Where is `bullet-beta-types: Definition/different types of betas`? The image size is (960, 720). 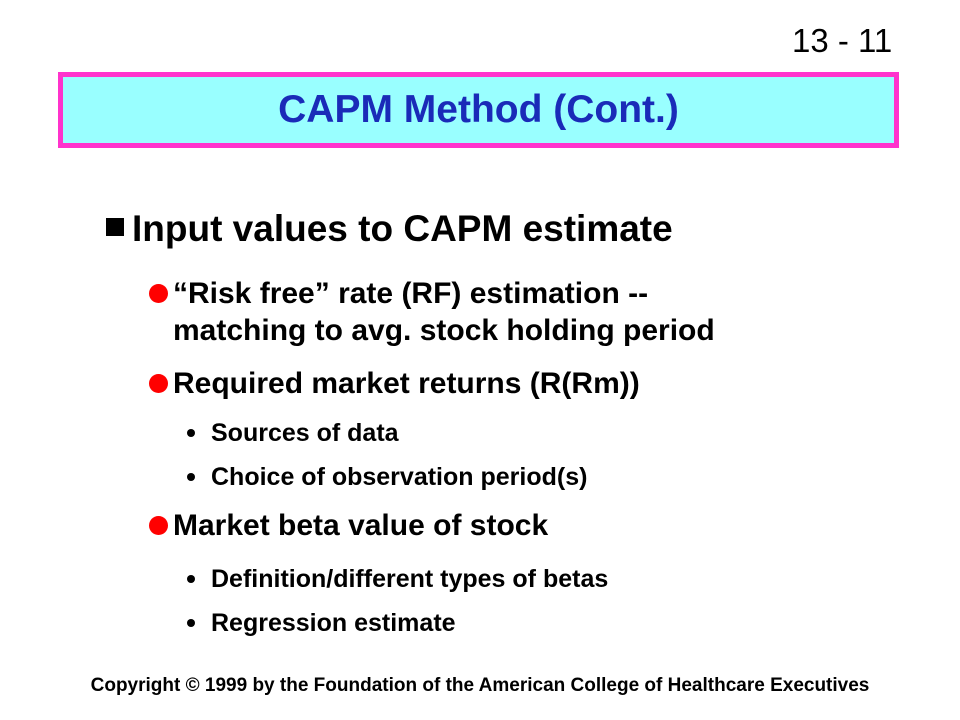 bullet-beta-types: Definition/different types of betas is located at coordinates (410, 579).